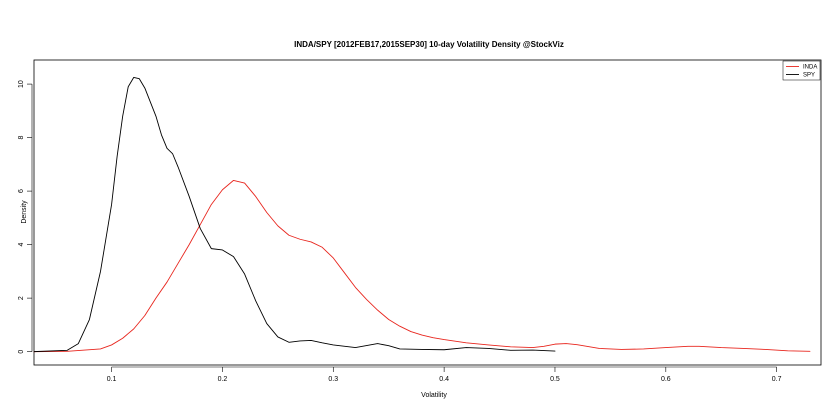 This screenshot has width=840, height=417. I want to click on y-tick-label: 4, so click(21, 245).